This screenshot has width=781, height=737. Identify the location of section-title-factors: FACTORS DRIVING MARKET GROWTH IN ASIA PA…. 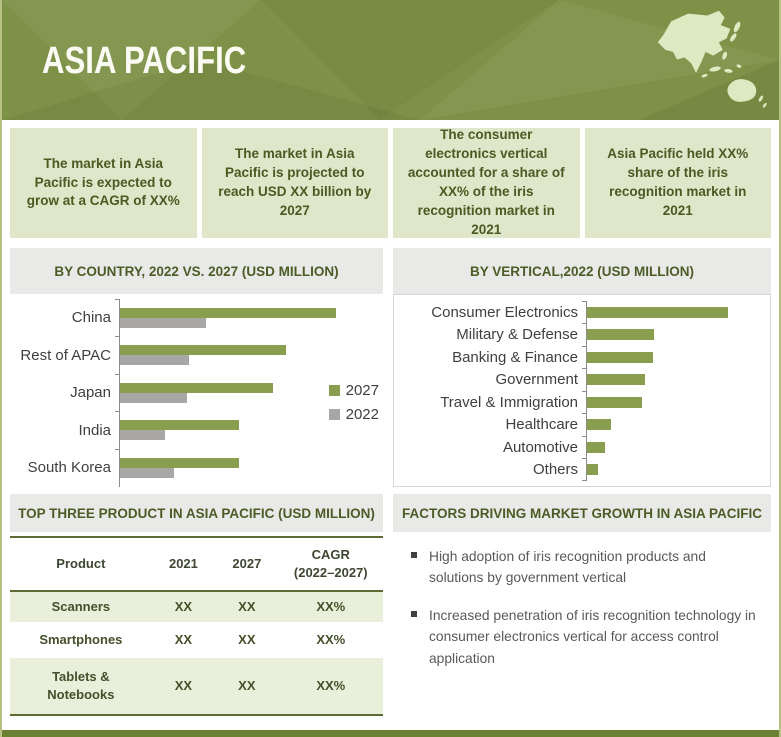
(582, 513).